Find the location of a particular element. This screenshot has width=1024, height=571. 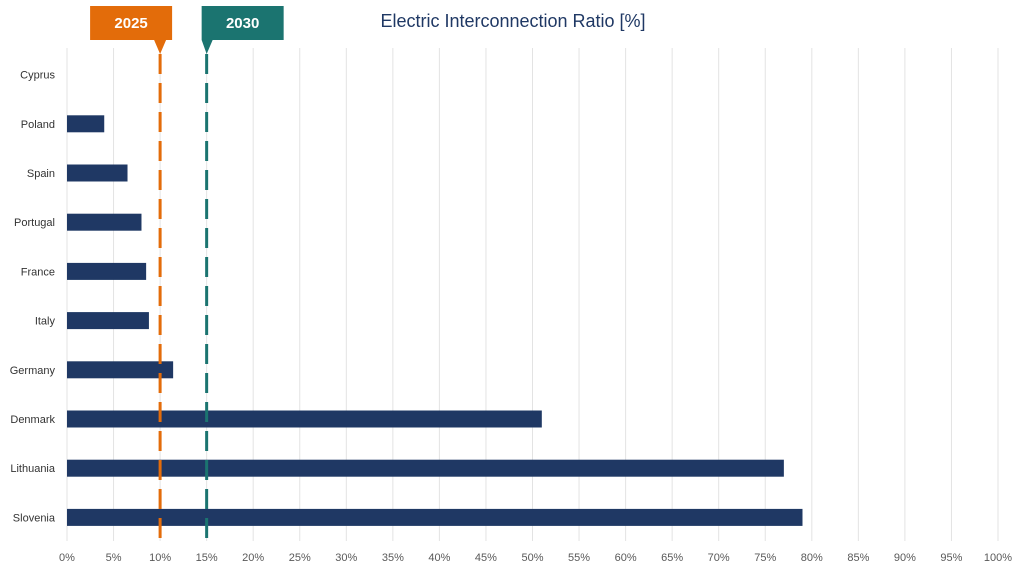

category-label: Italy is located at coordinates (45, 322).